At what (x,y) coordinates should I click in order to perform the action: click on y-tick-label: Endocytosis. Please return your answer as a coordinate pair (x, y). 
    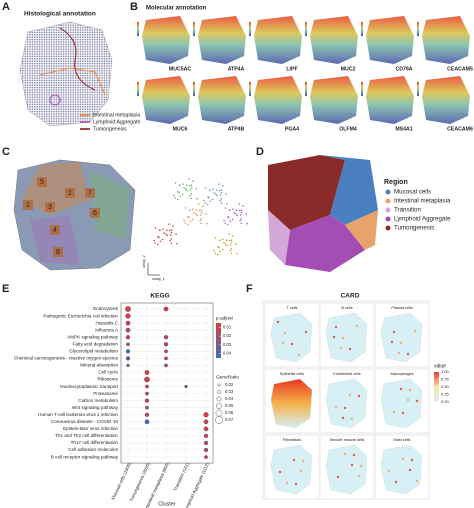
    Looking at the image, I should click on (105, 308).